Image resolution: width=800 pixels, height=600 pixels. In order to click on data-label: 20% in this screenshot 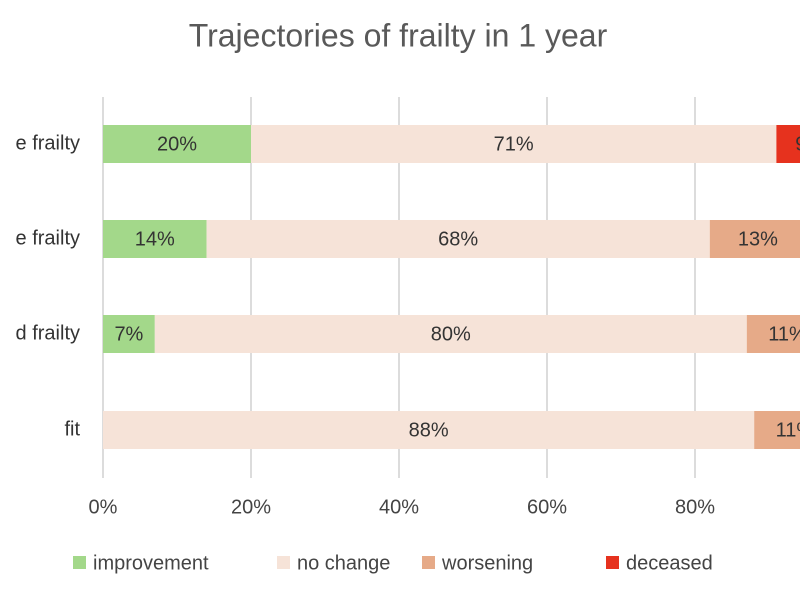, I will do `click(177, 144)`.